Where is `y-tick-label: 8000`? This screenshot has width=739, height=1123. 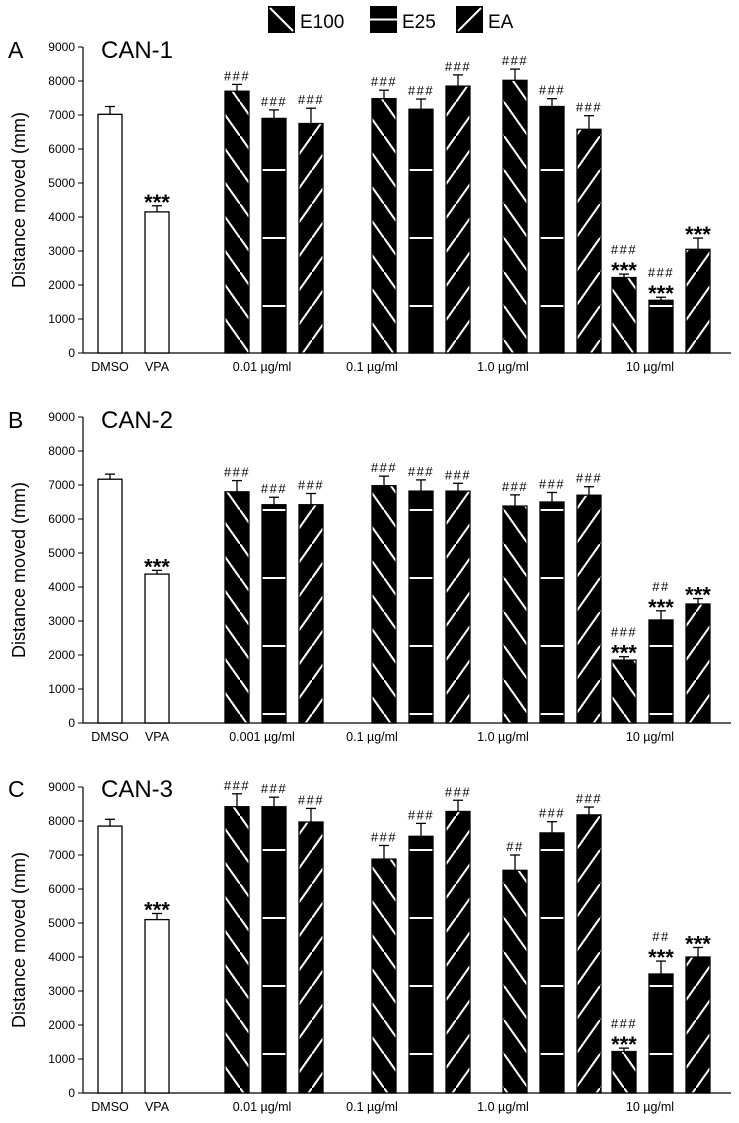 y-tick-label: 8000 is located at coordinates (61, 821).